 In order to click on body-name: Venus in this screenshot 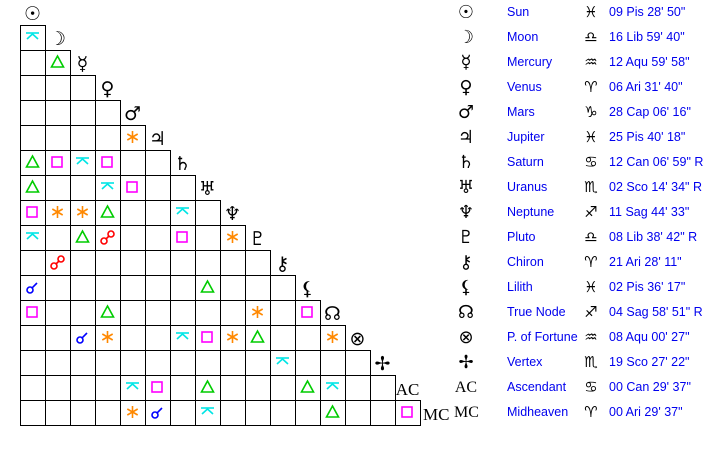, I will do `click(524, 87)`.